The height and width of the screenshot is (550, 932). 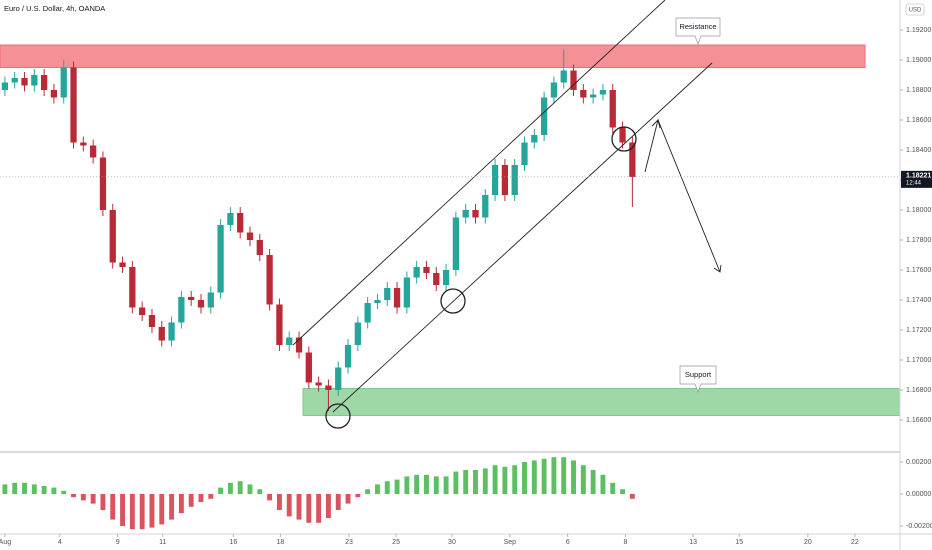 What do you see at coordinates (693, 542) in the screenshot?
I see `x-tick-label: 13` at bounding box center [693, 542].